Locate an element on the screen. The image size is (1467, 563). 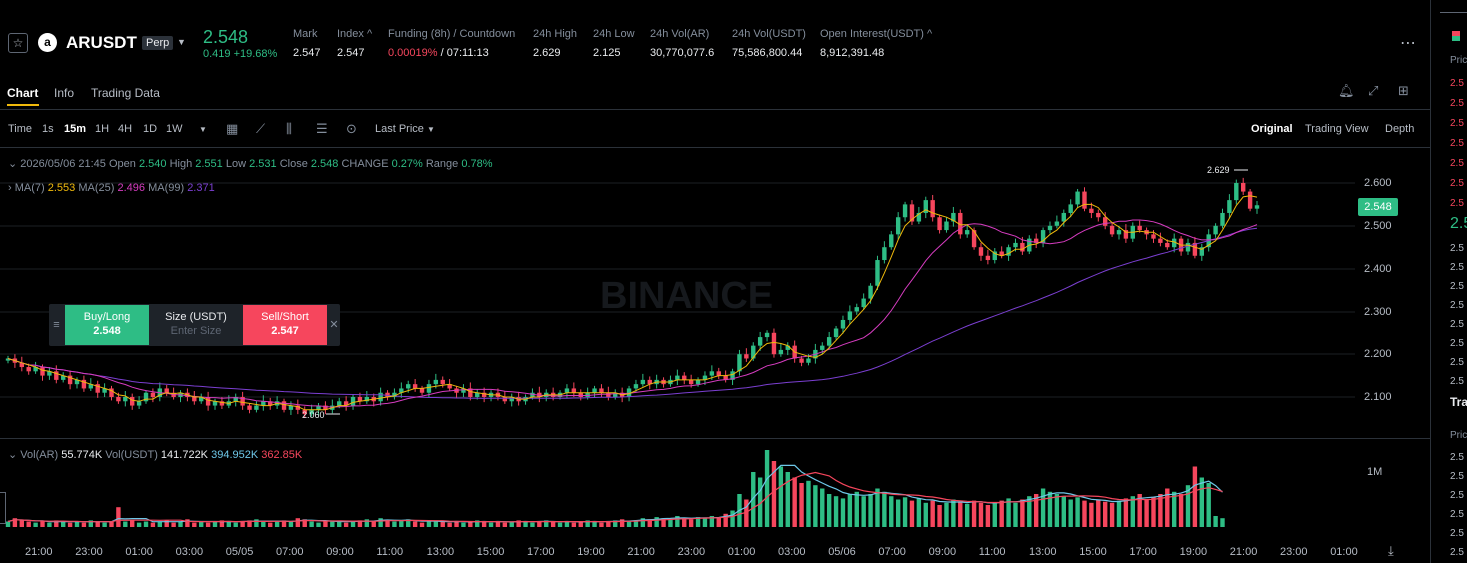
stat-funding-label: Funding (8h) / Countdown is located at coordinates (452, 34).